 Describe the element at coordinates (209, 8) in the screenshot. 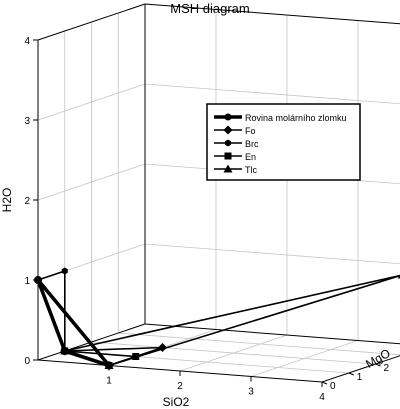

I see `chart-title: MSH diagram` at that location.